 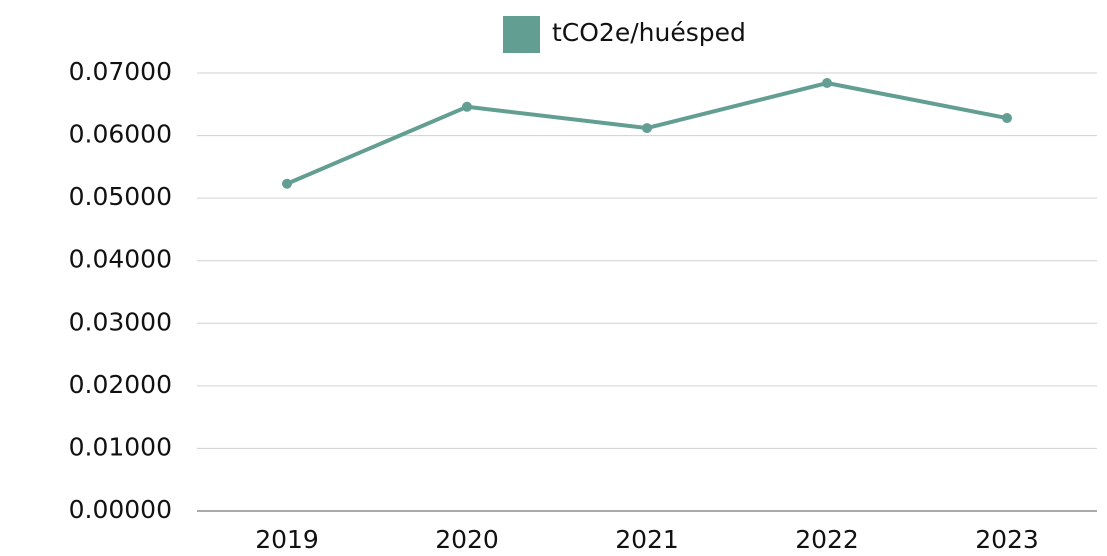 I want to click on y-tick-label: 0.07000, so click(x=120, y=71).